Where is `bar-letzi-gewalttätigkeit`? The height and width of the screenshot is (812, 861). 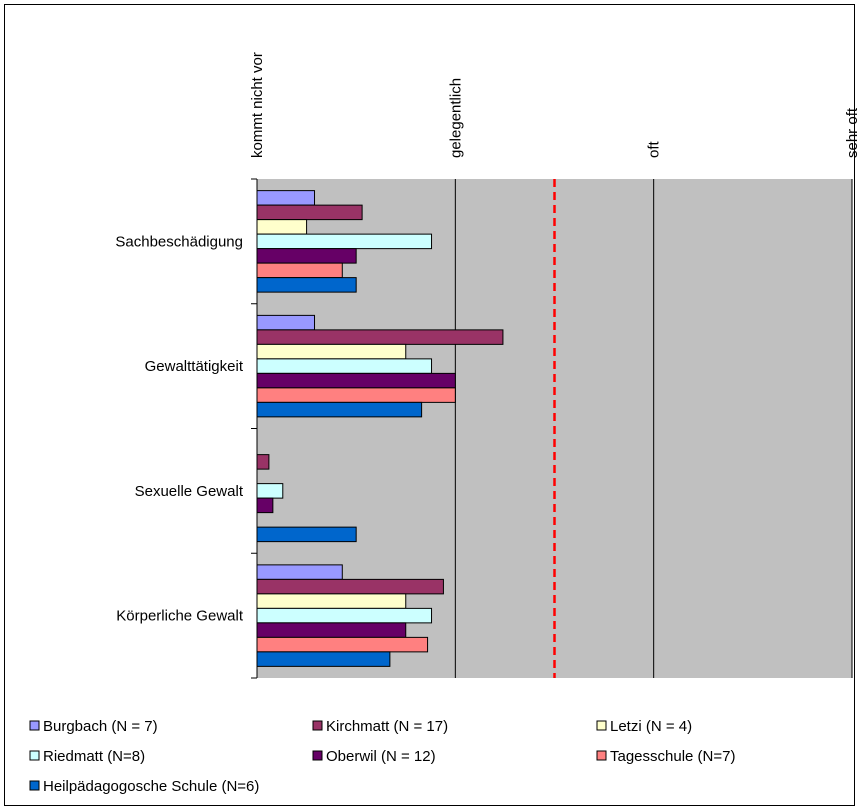 bar-letzi-gewalttätigkeit is located at coordinates (331, 351).